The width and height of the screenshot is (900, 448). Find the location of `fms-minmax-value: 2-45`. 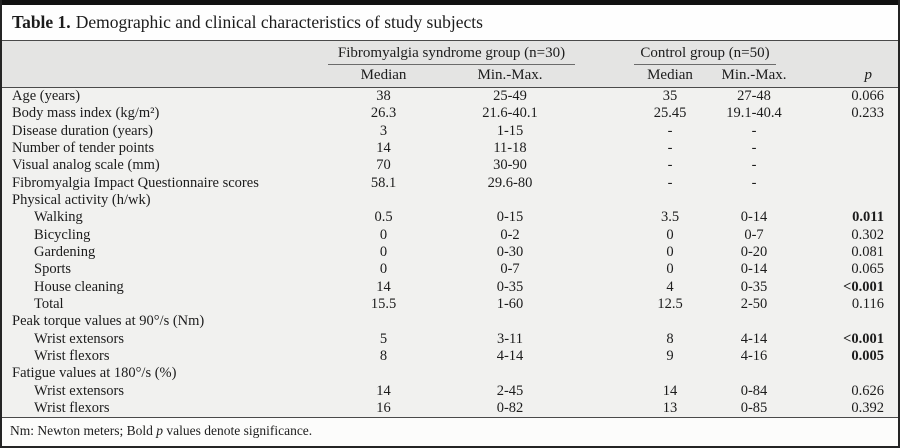

fms-minmax-value: 2-45 is located at coordinates (510, 390).